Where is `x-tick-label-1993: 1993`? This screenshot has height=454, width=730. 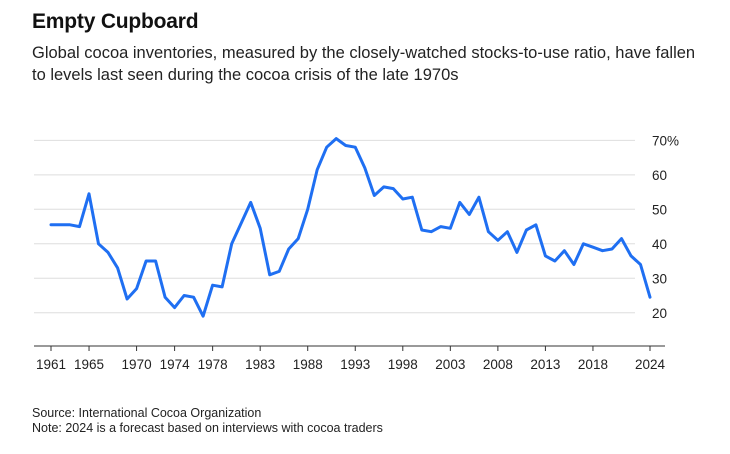
x-tick-label-1993: 1993 is located at coordinates (355, 364).